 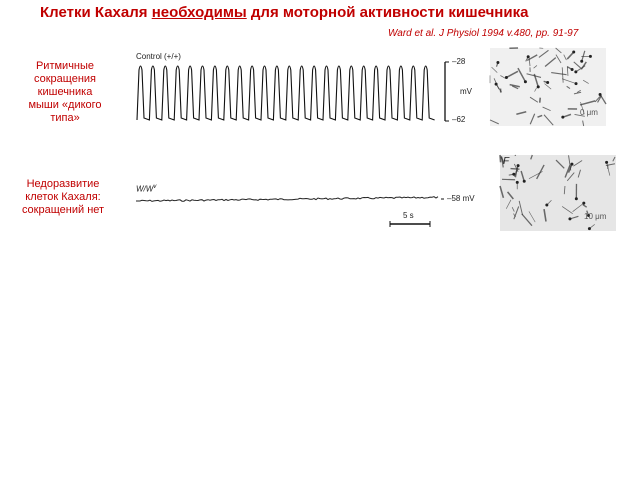 What do you see at coordinates (506, 161) in the screenshot?
I see `panel-letter: F` at bounding box center [506, 161].